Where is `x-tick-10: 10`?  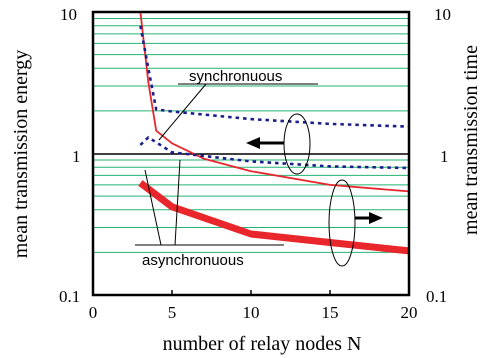
x-tick-10: 10 is located at coordinates (251, 312).